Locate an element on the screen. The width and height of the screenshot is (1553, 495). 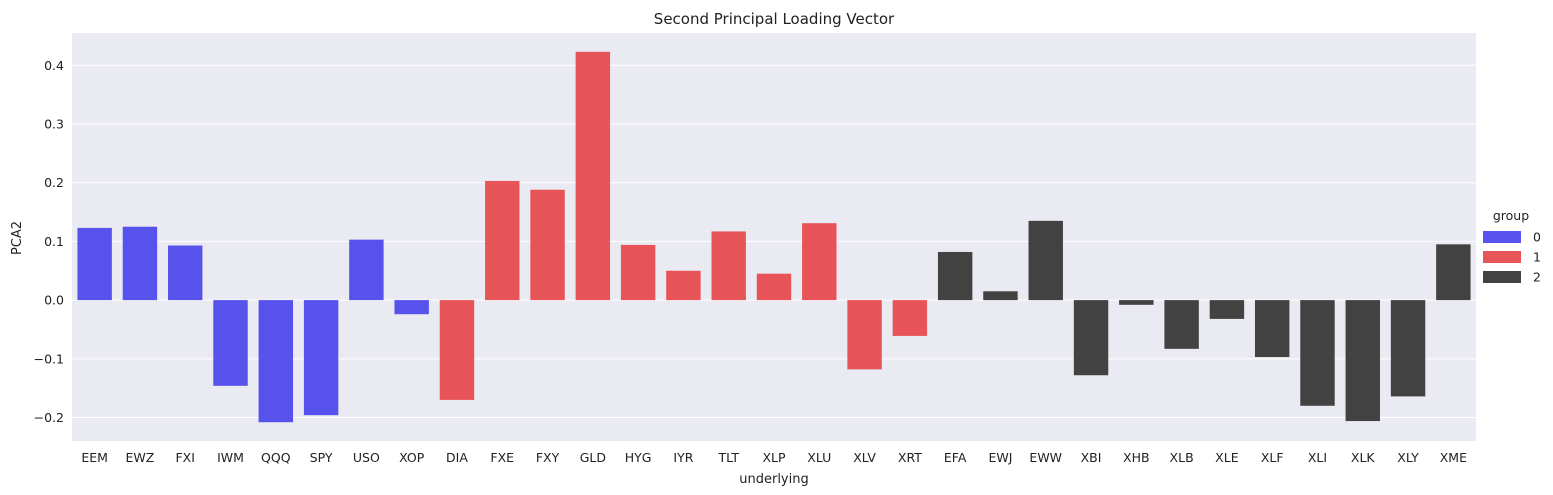
legend: group 0 1 2 is located at coordinates (1512, 246).